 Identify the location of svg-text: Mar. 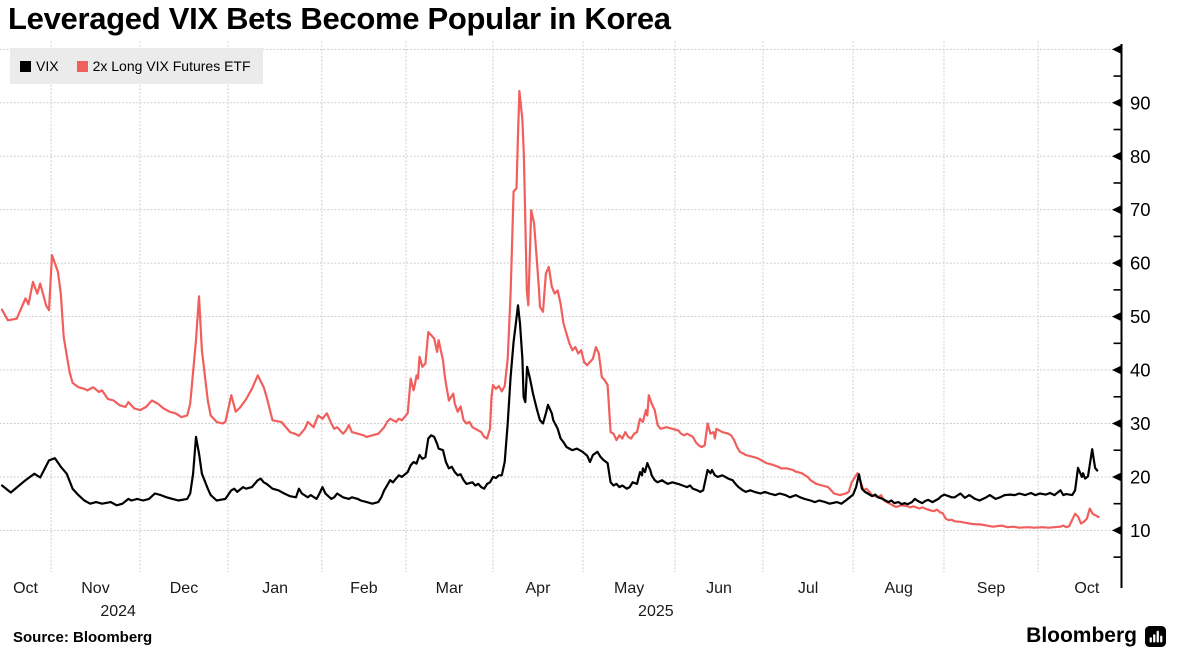
(450, 588).